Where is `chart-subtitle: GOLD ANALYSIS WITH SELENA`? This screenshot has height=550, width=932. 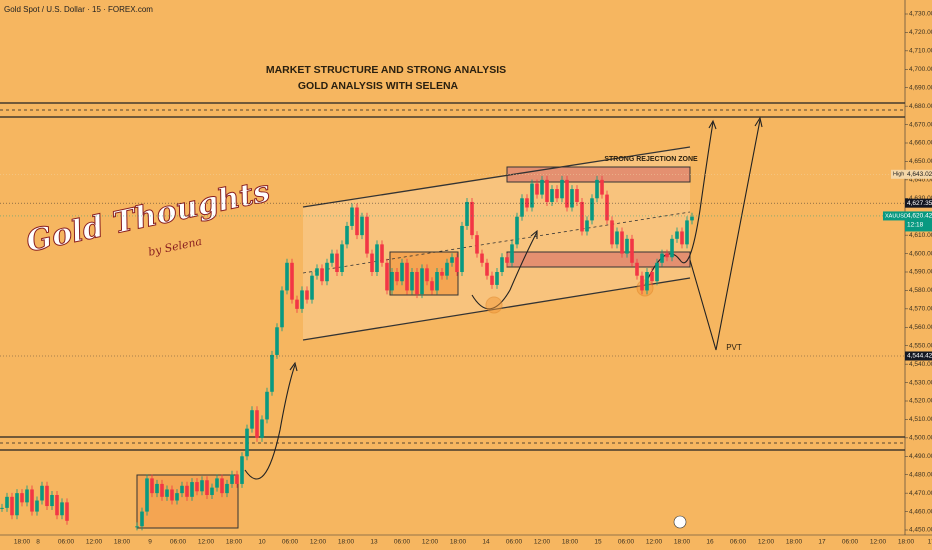
chart-subtitle: GOLD ANALYSIS WITH SELENA is located at coordinates (378, 86).